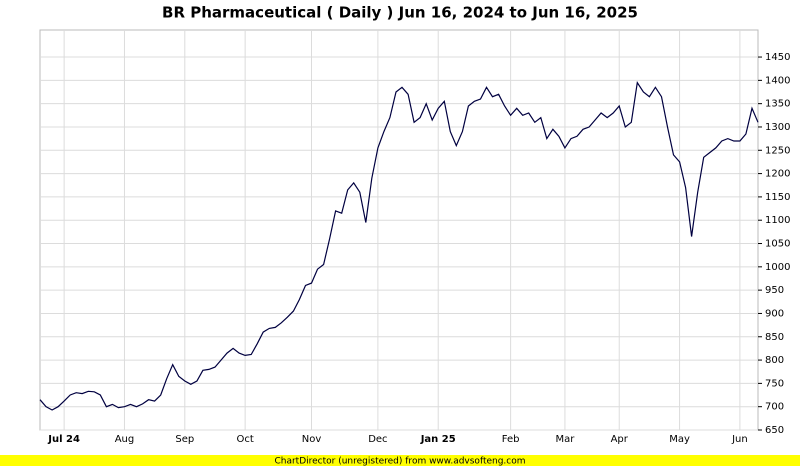  Describe the element at coordinates (774, 430) in the screenshot. I see `y-tick-label: 650` at that location.